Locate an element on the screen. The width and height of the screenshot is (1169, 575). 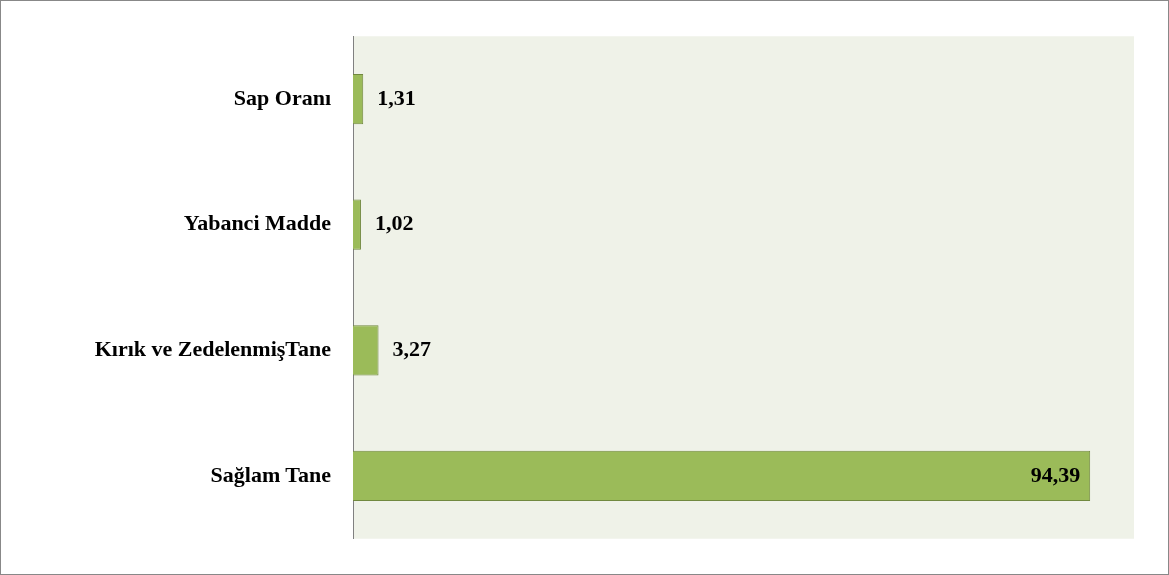
data-label: 3,27 is located at coordinates (412, 349).